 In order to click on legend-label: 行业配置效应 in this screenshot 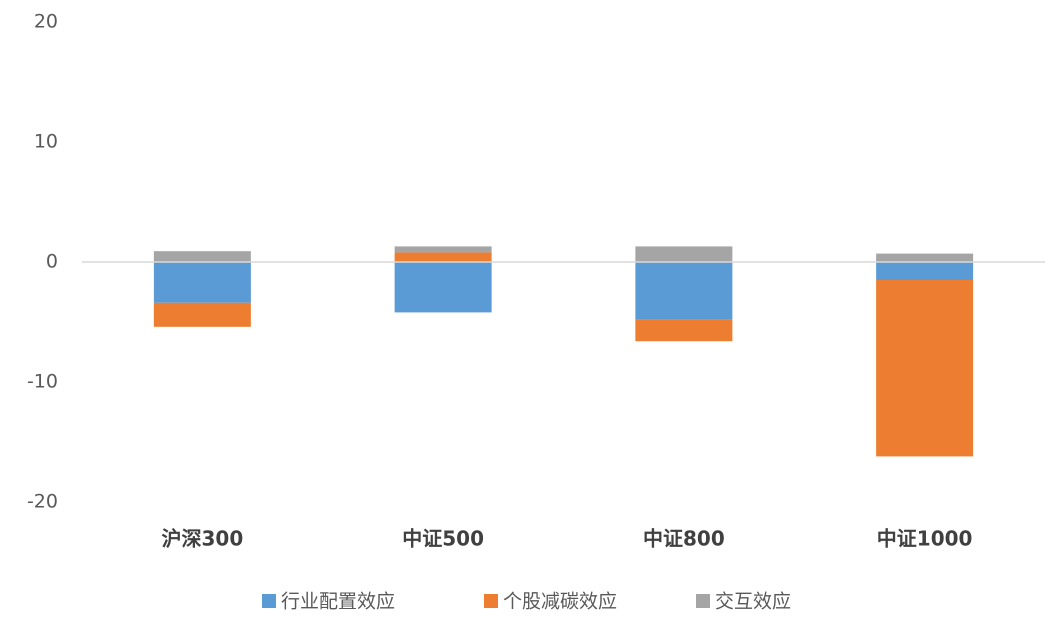, I will do `click(338, 602)`.